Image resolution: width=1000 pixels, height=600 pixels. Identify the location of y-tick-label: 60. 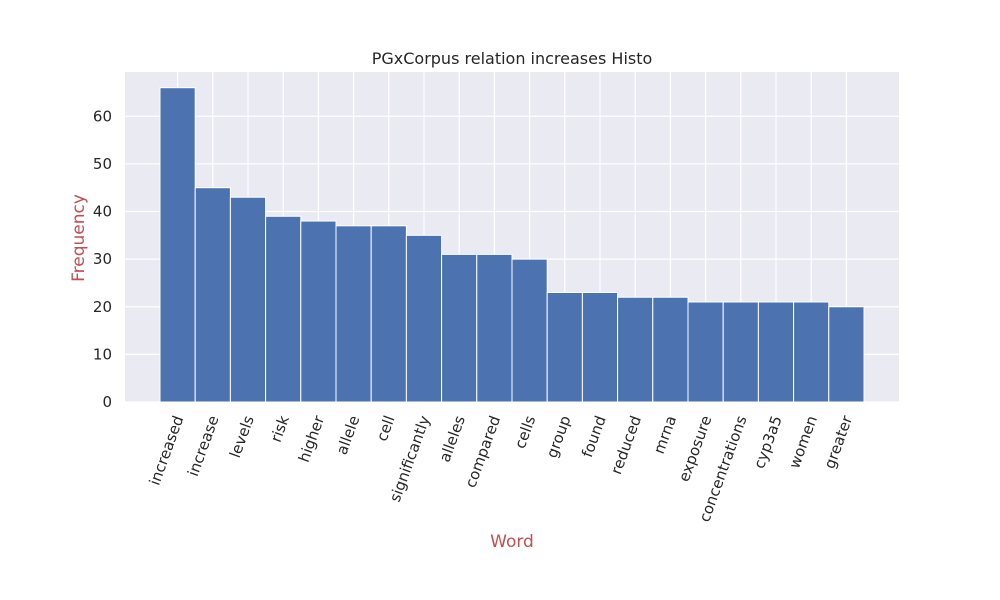
(102, 116).